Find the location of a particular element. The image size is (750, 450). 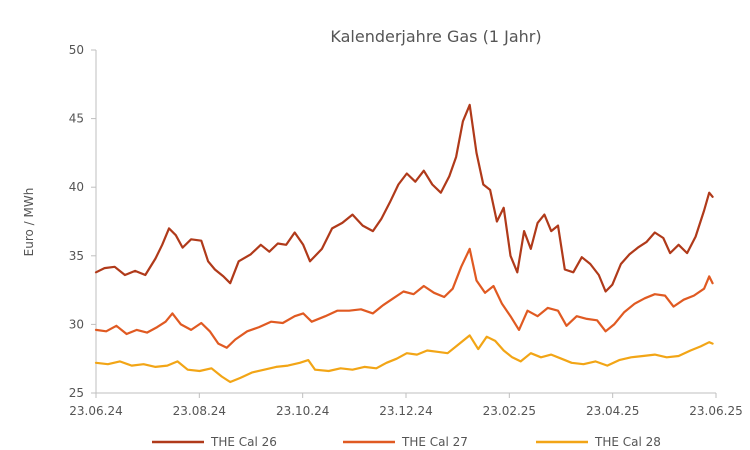

y-tick-label: 40 is located at coordinates (76, 187).